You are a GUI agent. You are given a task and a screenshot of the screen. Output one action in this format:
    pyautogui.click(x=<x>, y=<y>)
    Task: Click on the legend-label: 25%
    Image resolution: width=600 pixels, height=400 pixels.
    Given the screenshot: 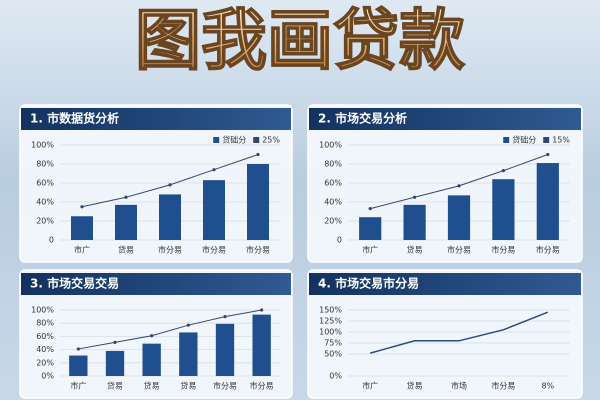 What is the action you would take?
    pyautogui.click(x=271, y=140)
    